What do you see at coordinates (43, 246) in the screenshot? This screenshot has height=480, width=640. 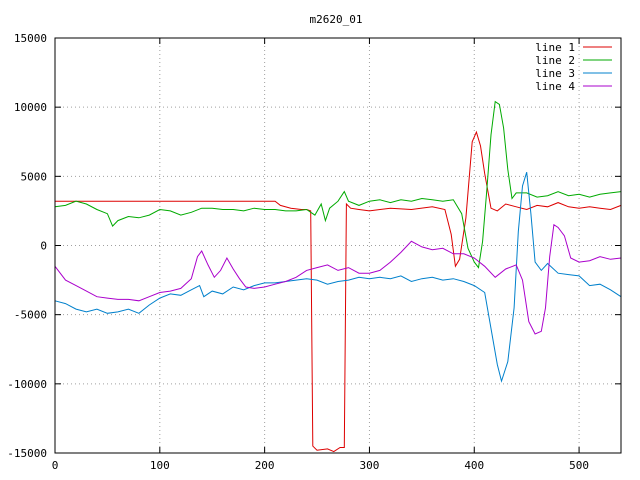 I see `y-tick-label: 0` at bounding box center [43, 246].